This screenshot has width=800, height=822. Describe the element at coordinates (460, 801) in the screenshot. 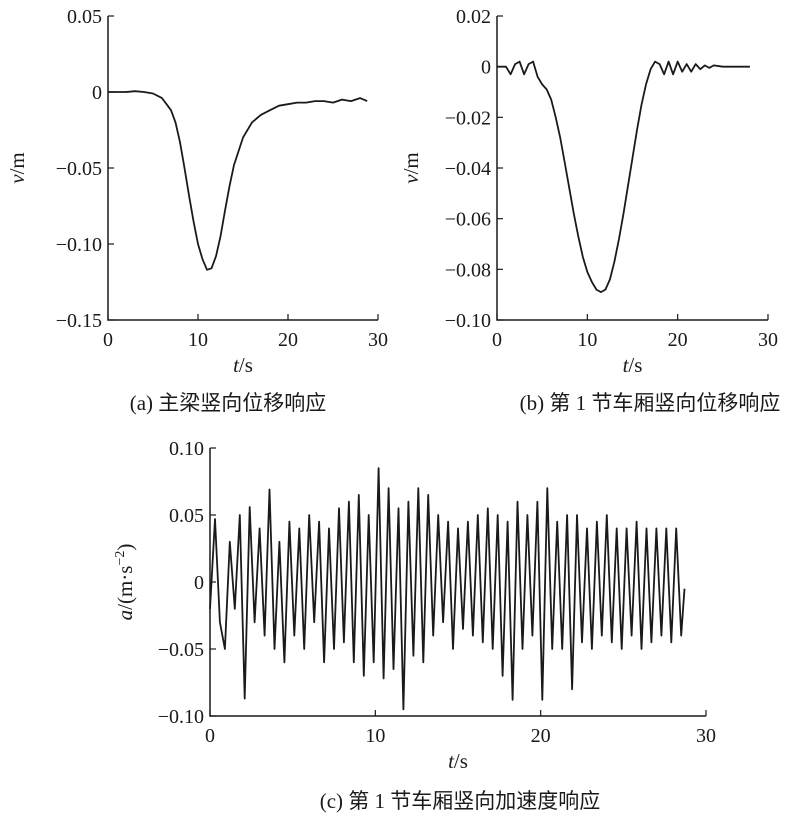

I see `chart-caption: (c) 第 1 节车厢竖向加速度响应` at that location.